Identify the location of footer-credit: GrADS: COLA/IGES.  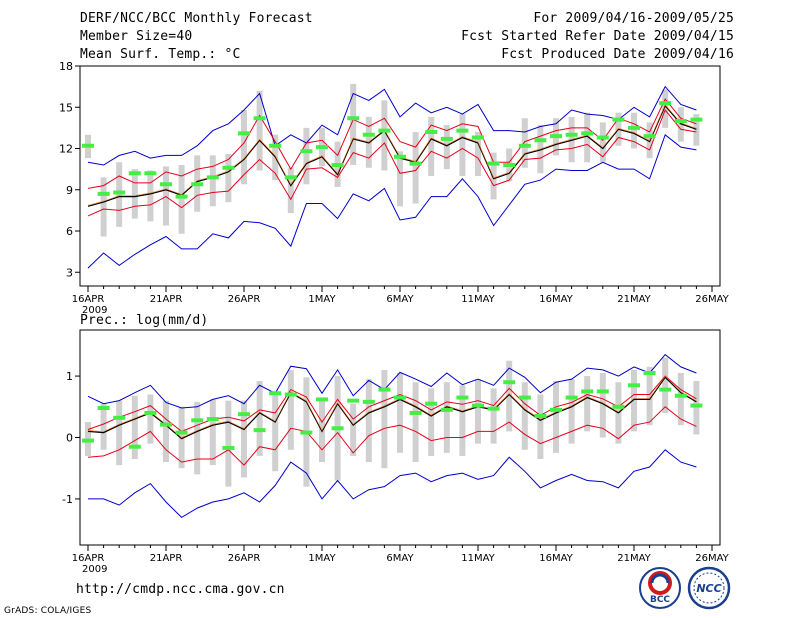
(48, 611).